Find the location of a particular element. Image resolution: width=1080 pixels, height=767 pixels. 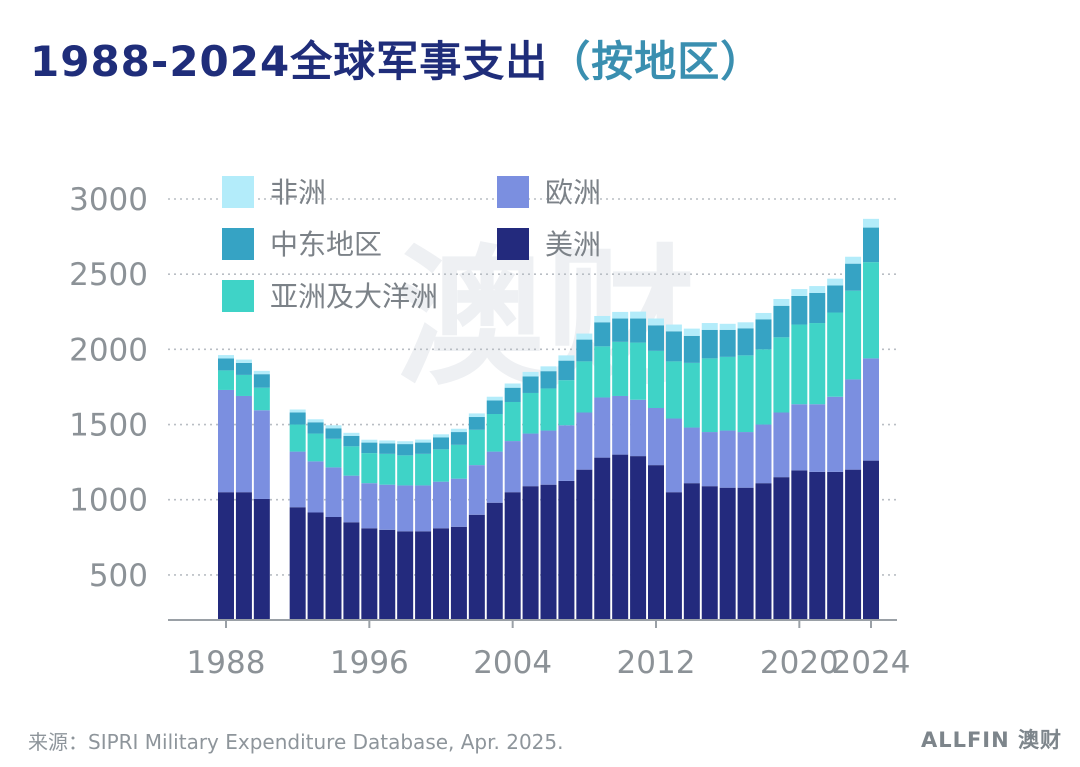

legend-label: 欧洲 is located at coordinates (573, 192).